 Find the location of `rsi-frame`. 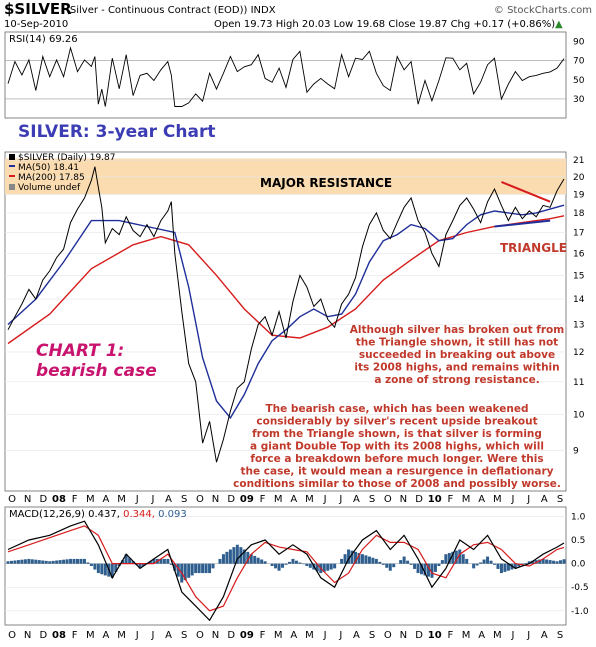

rsi-frame is located at coordinates (285, 75).